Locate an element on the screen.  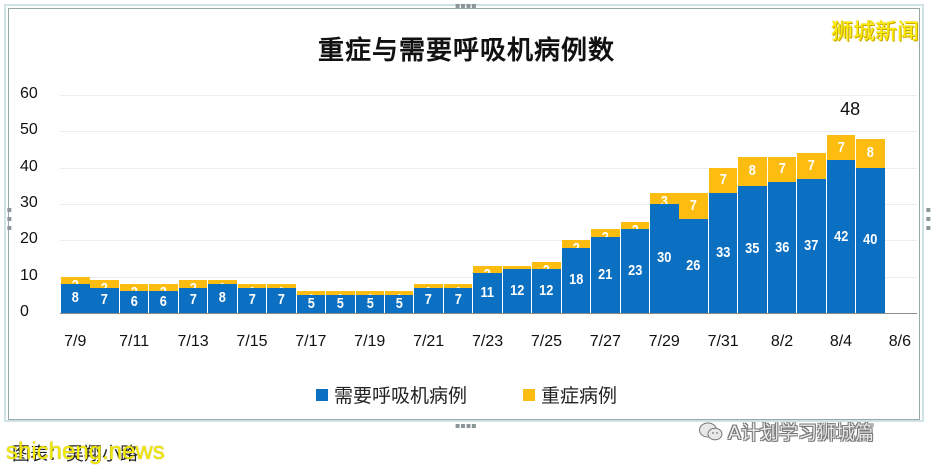
bar-label-ventilator: 37 is located at coordinates (811, 245).